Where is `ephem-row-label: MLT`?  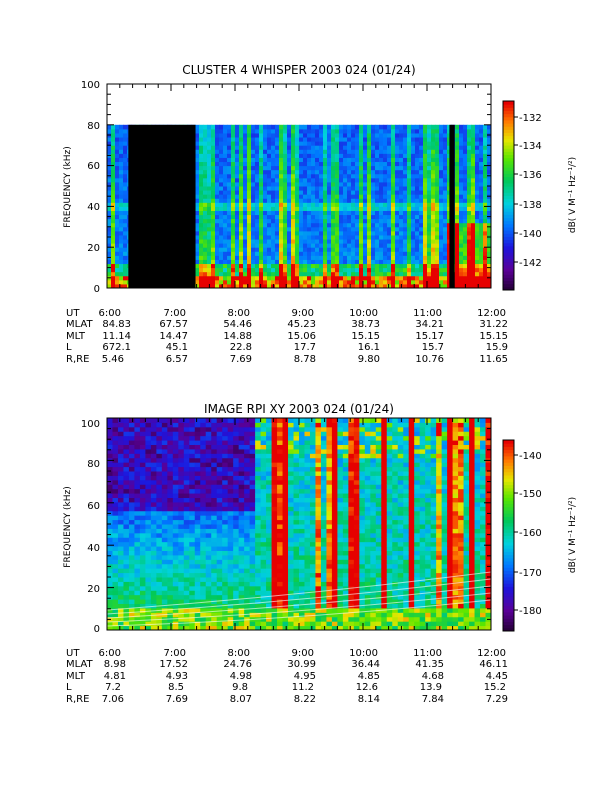 ephem-row-label: MLT is located at coordinates (76, 336).